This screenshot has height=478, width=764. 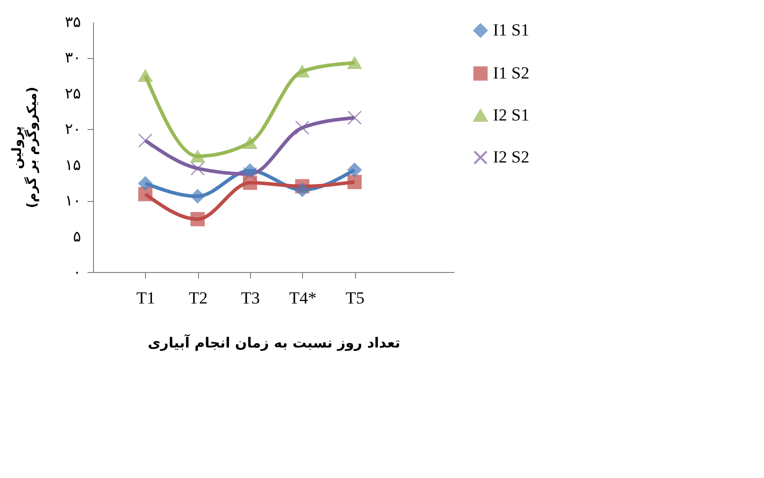 I want to click on y-tick-label: ۲۰, so click(x=72, y=129).